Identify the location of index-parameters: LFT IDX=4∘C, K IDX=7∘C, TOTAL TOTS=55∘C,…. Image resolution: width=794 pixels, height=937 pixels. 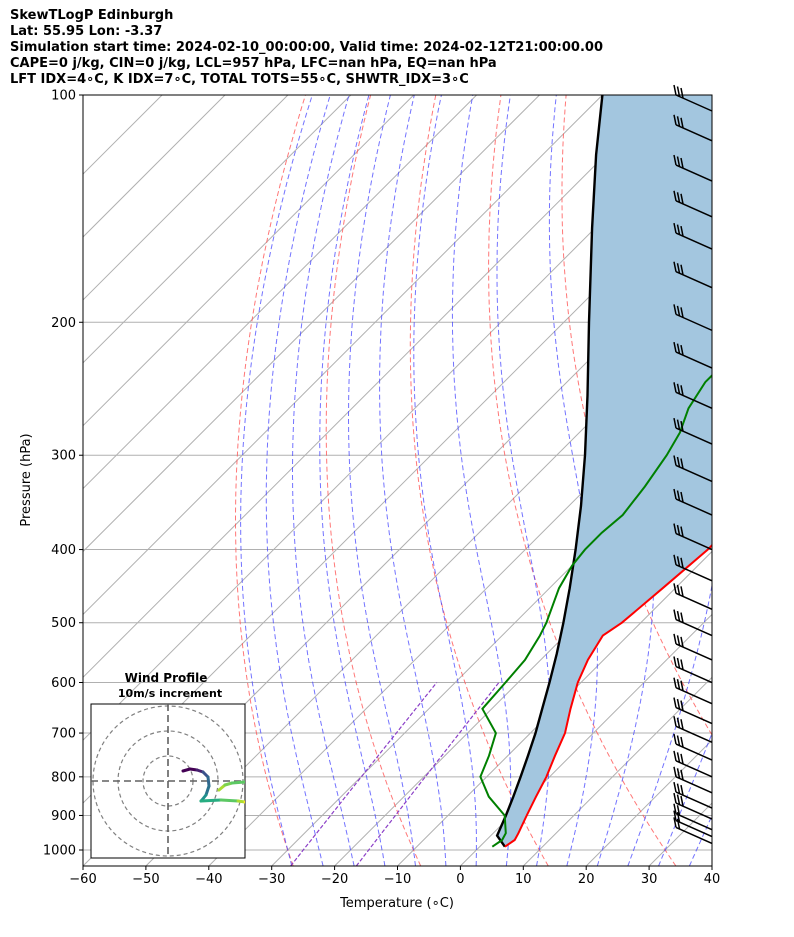
(239, 79).